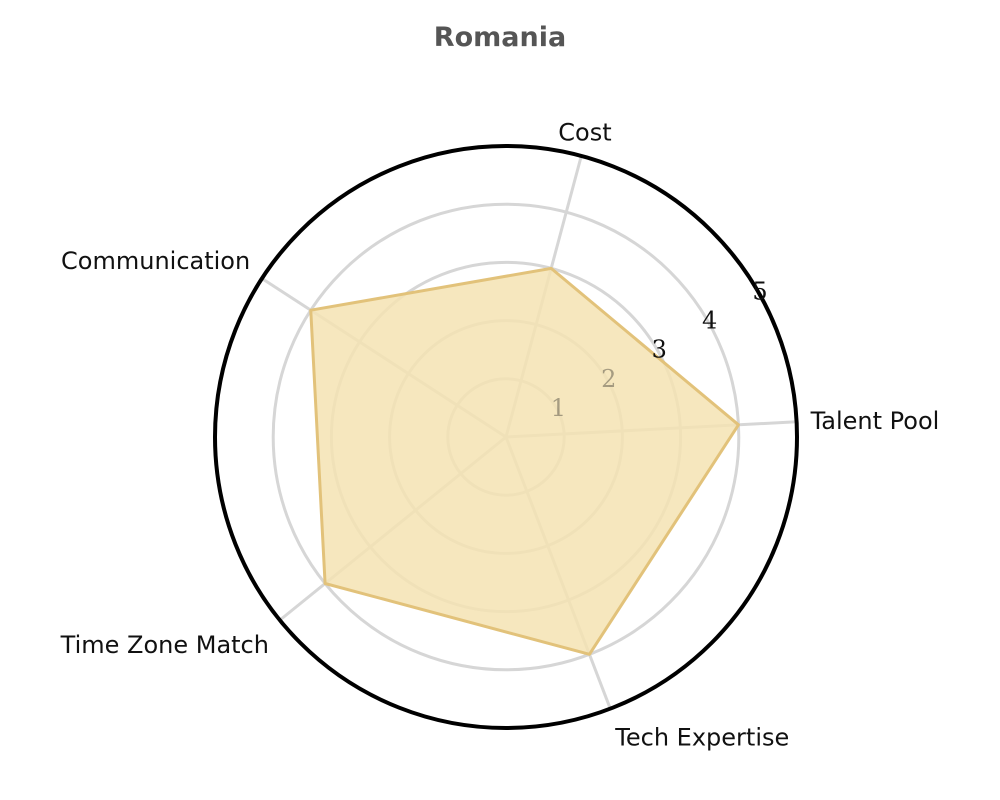 The height and width of the screenshot is (800, 1000). I want to click on axis-label-1: Cost, so click(584, 132).